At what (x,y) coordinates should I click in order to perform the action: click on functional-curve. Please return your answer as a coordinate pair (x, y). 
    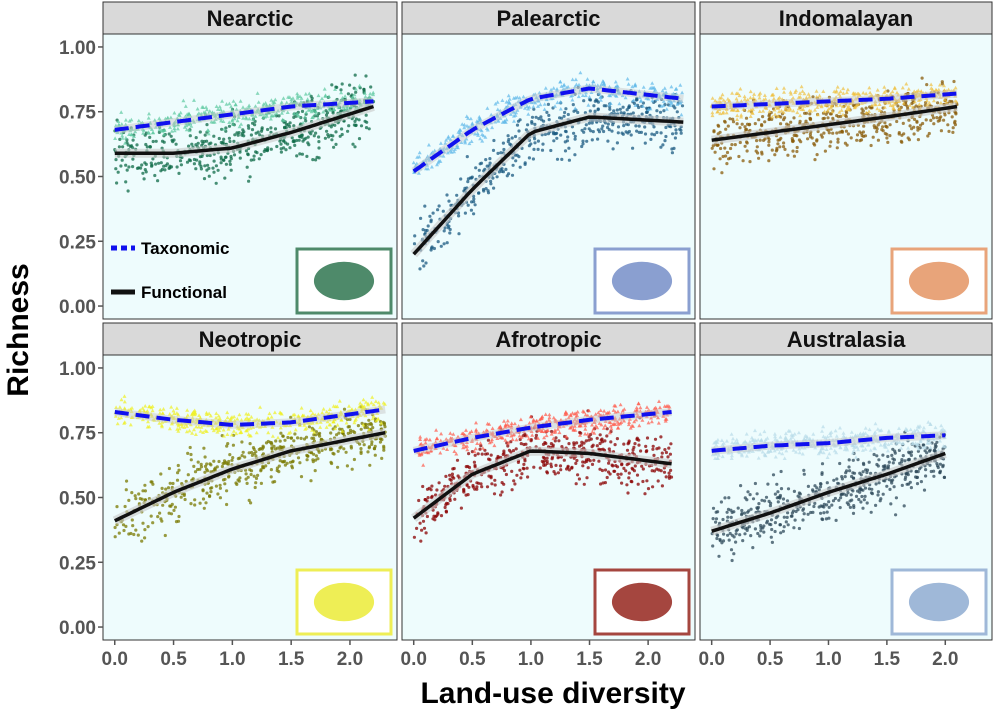
    Looking at the image, I should click on (244, 129).